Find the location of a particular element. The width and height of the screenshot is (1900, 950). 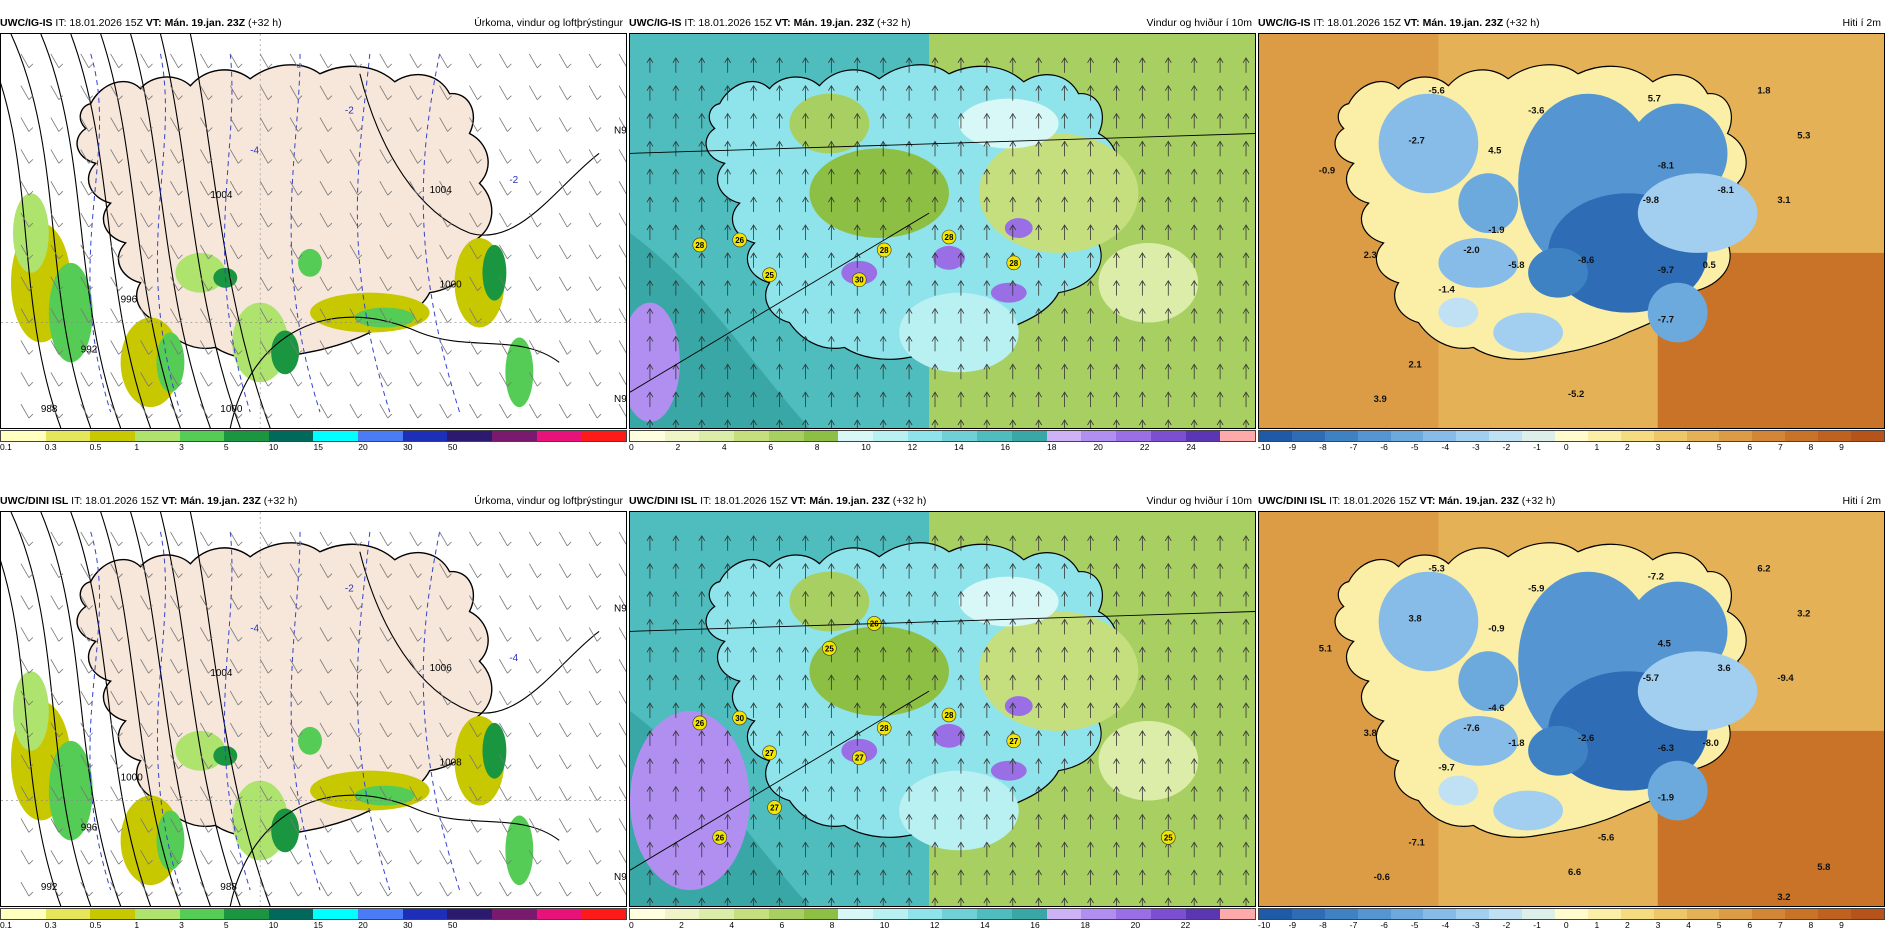

scale-tick-label: -9 is located at coordinates (1292, 447).